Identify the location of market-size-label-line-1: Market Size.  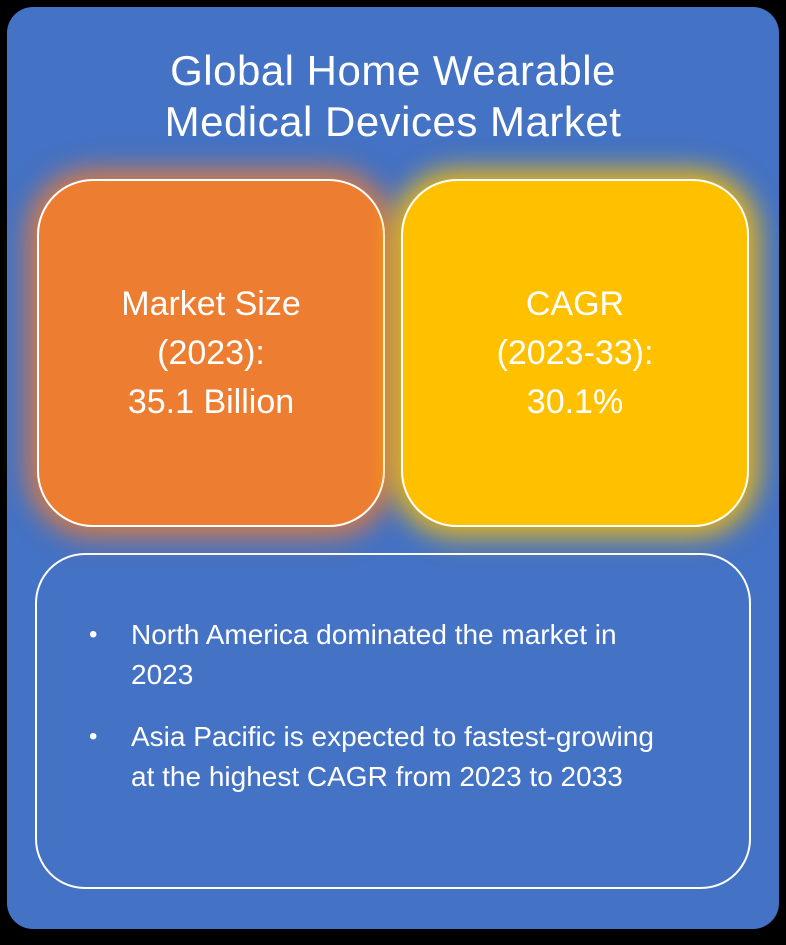
(211, 303).